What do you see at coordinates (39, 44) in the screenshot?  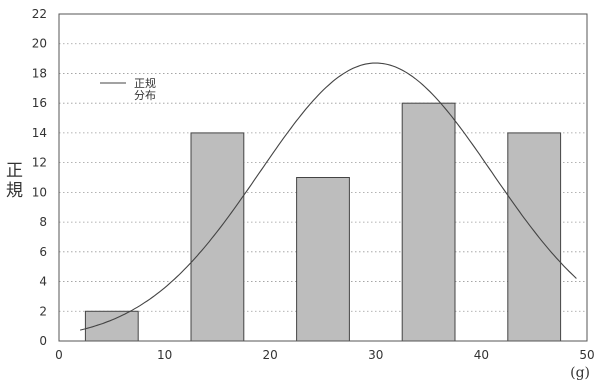 I see `y-tick-label-20: 20` at bounding box center [39, 44].